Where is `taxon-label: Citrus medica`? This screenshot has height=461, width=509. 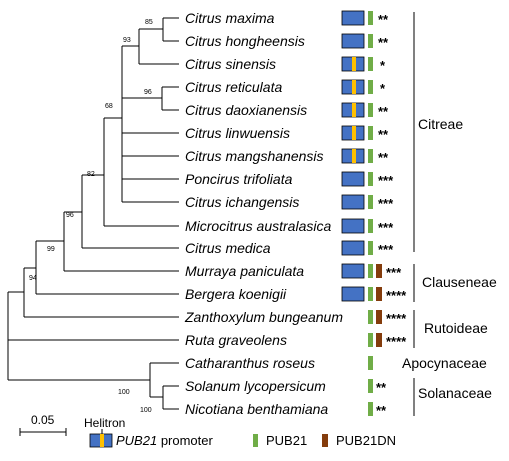 taxon-label: Citrus medica is located at coordinates (228, 248).